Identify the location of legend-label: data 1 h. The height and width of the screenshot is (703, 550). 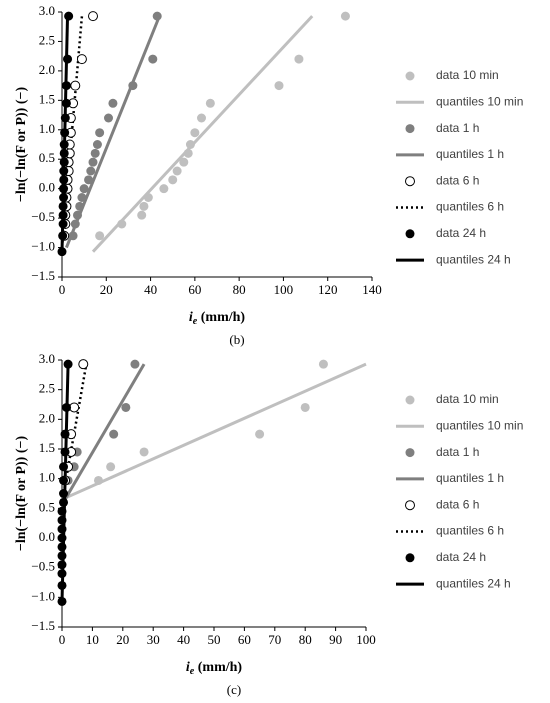
(457, 128).